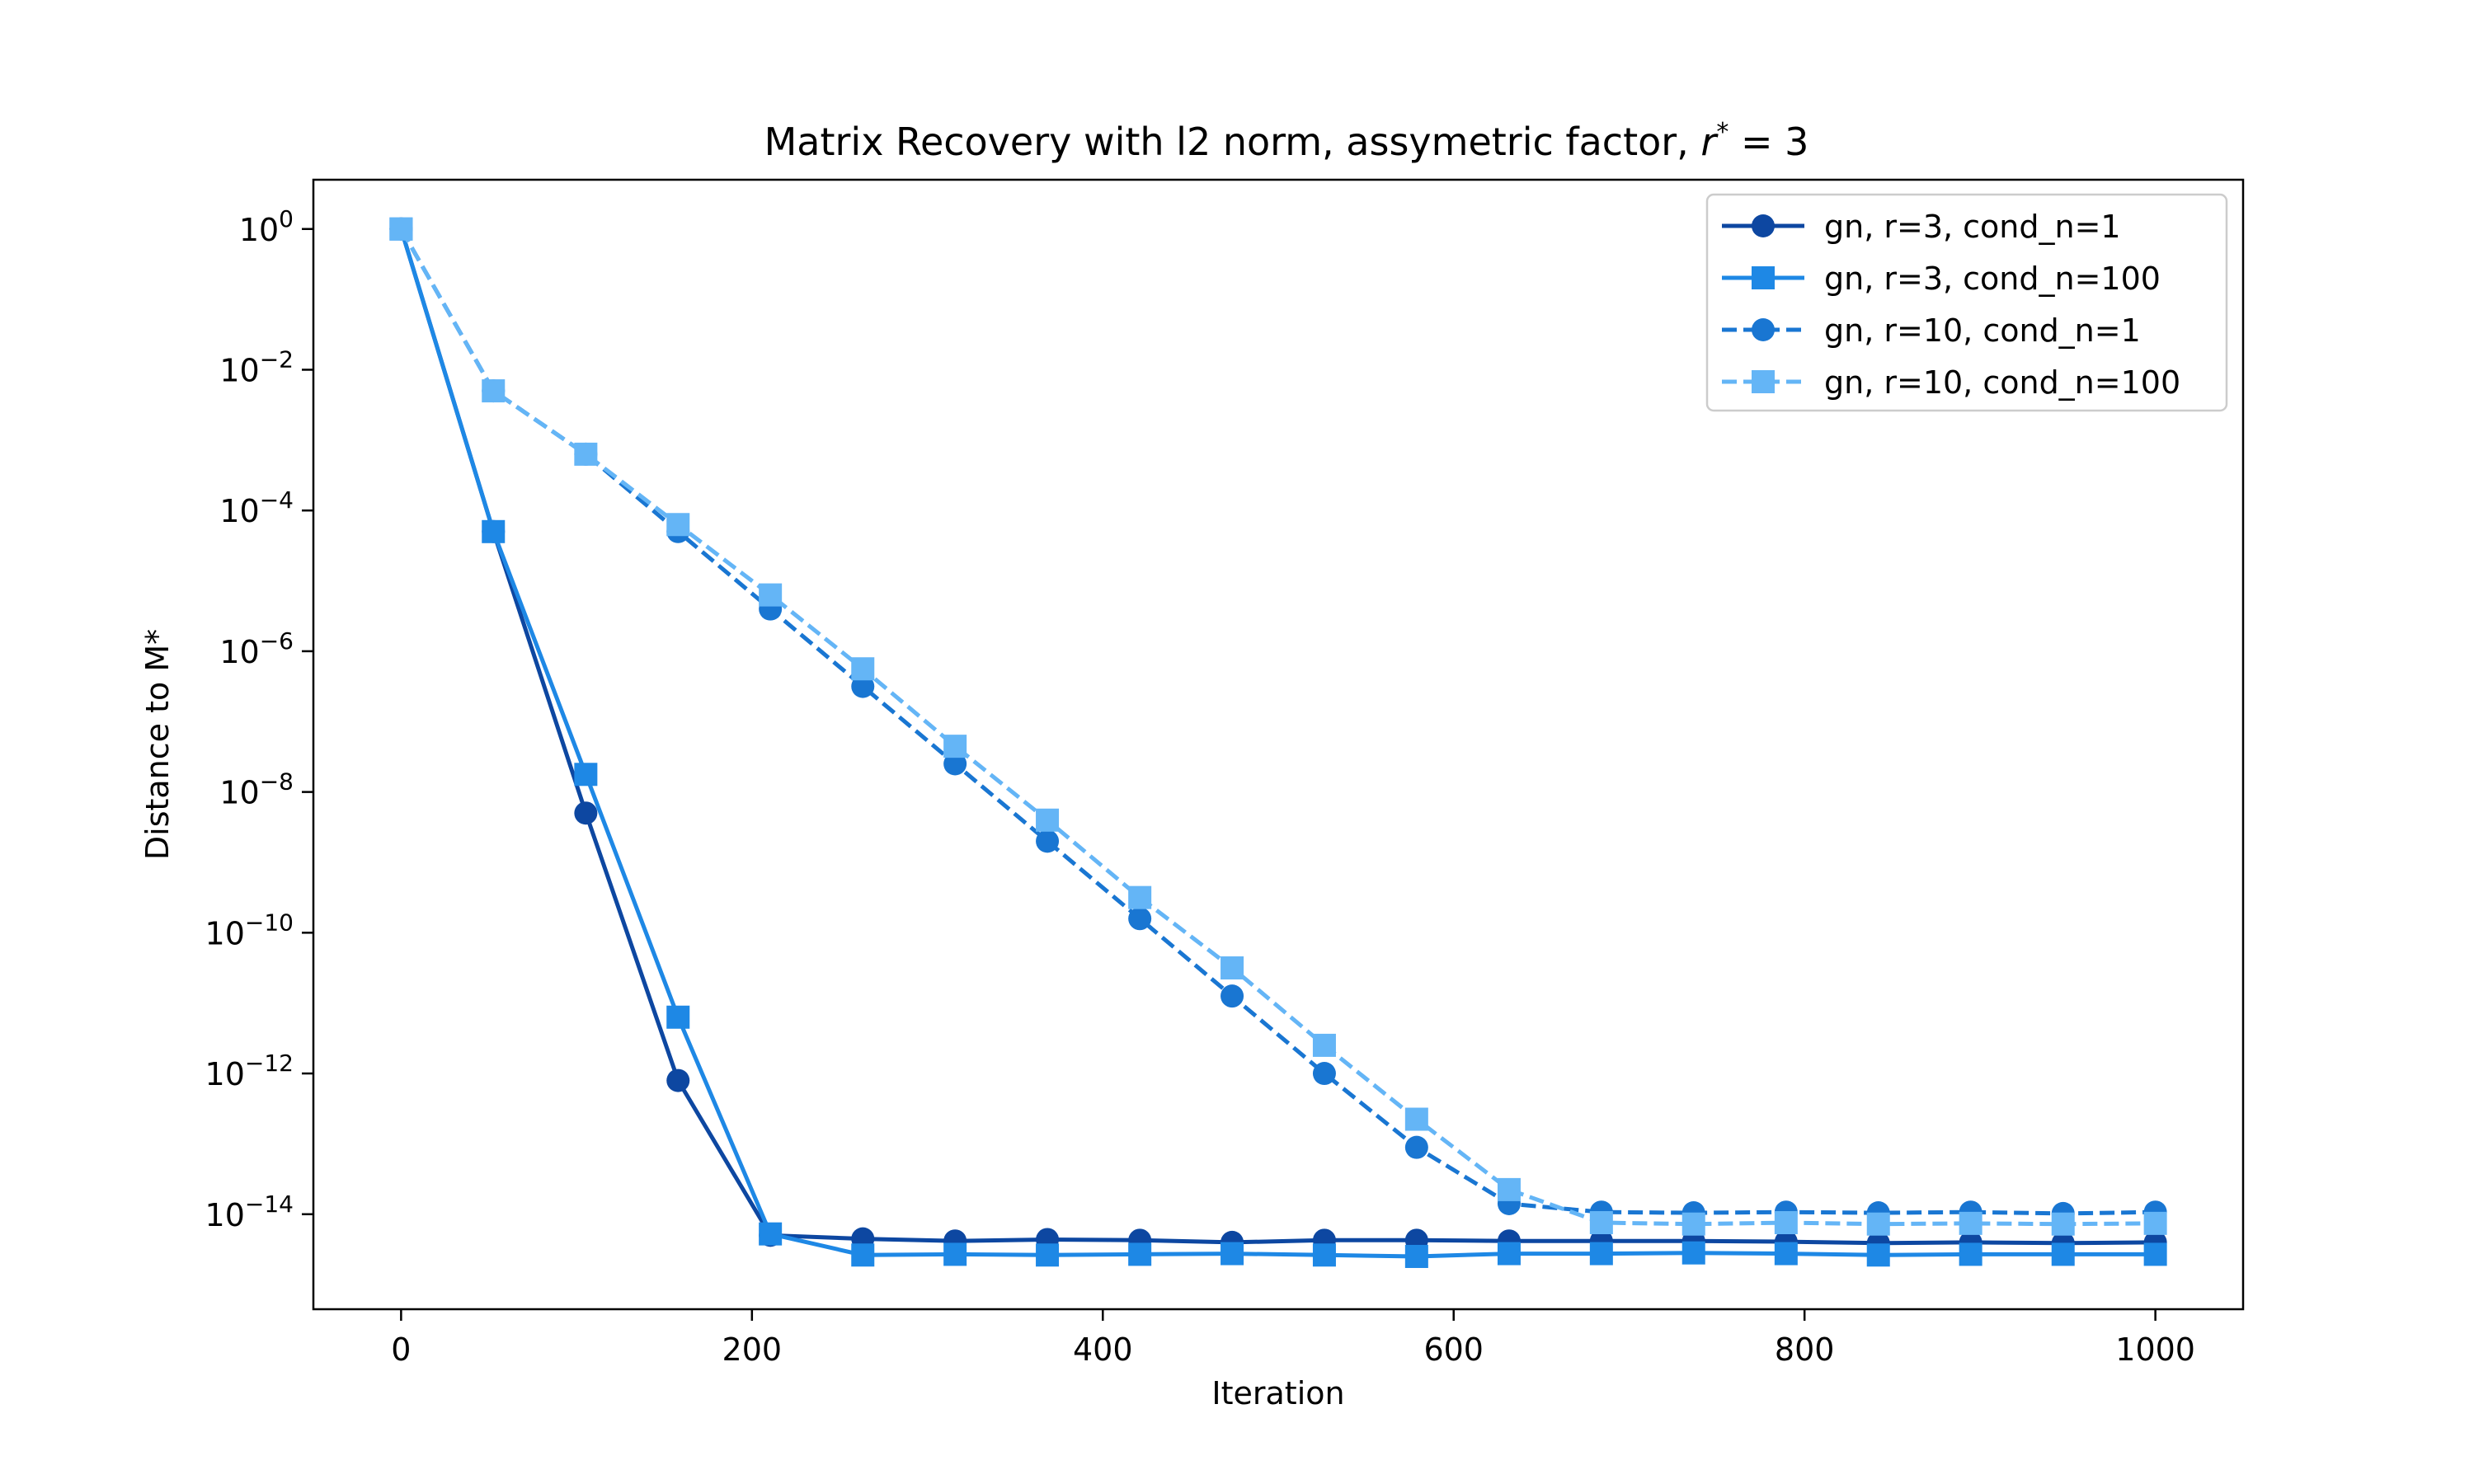 The height and width of the screenshot is (1484, 2474). What do you see at coordinates (256, 508) in the screenshot?
I see `y-tick-label: 10⁻⁴` at bounding box center [256, 508].